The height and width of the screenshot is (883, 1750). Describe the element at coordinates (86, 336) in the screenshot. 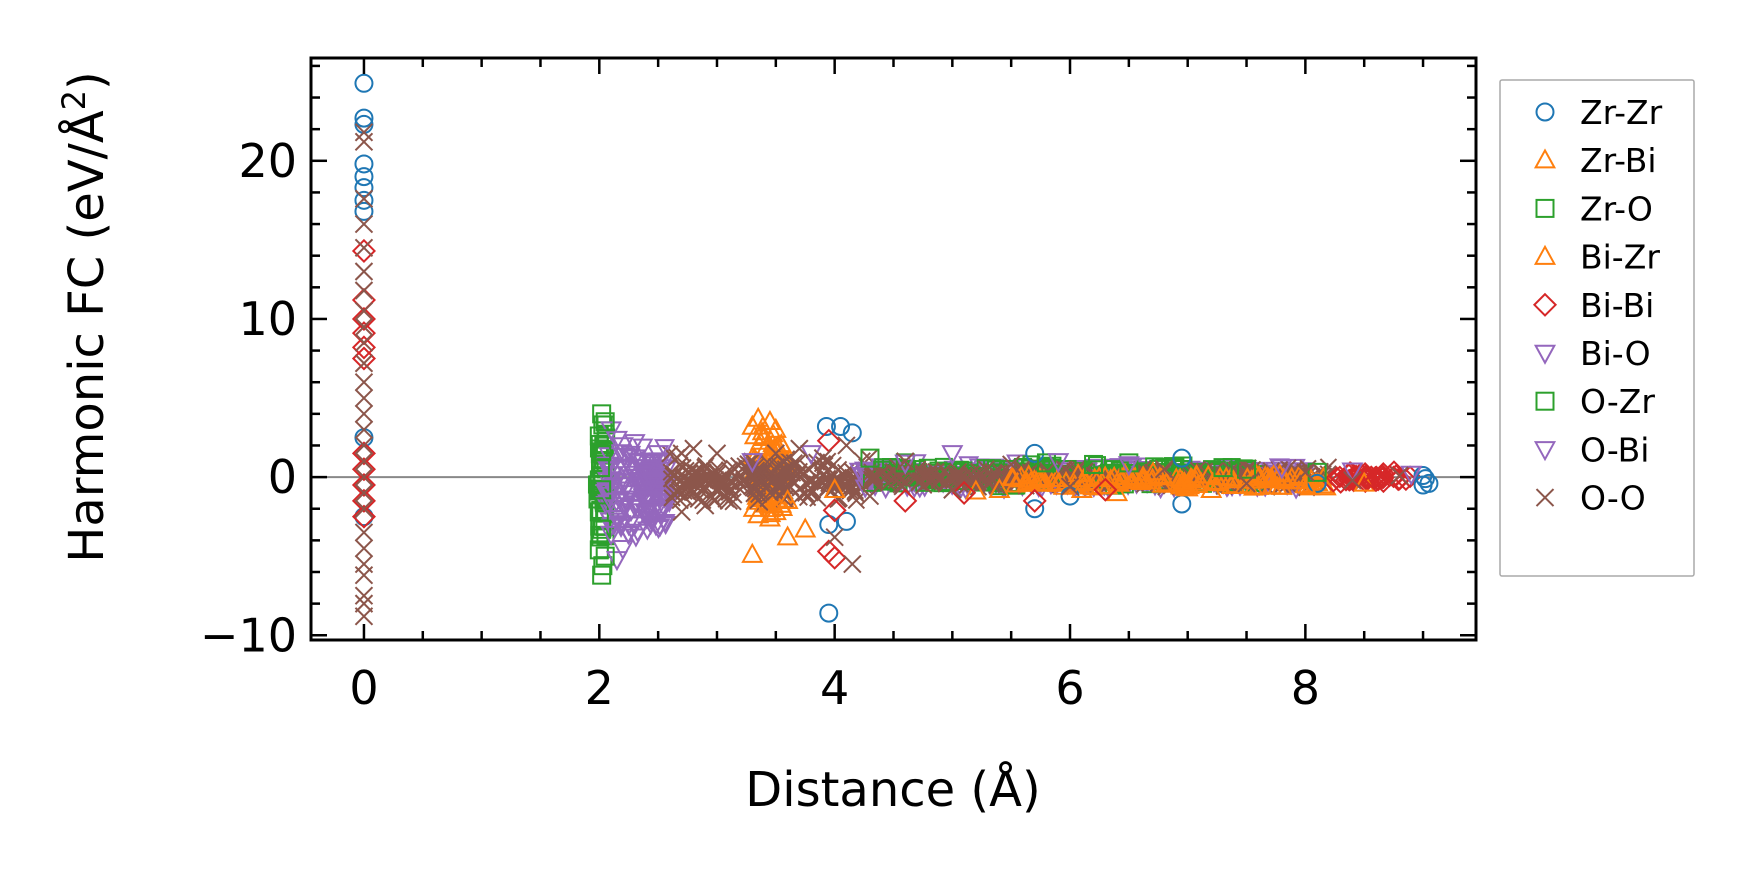

I see `y-axis-title-main: Harmonic FC (eV/Å` at that location.